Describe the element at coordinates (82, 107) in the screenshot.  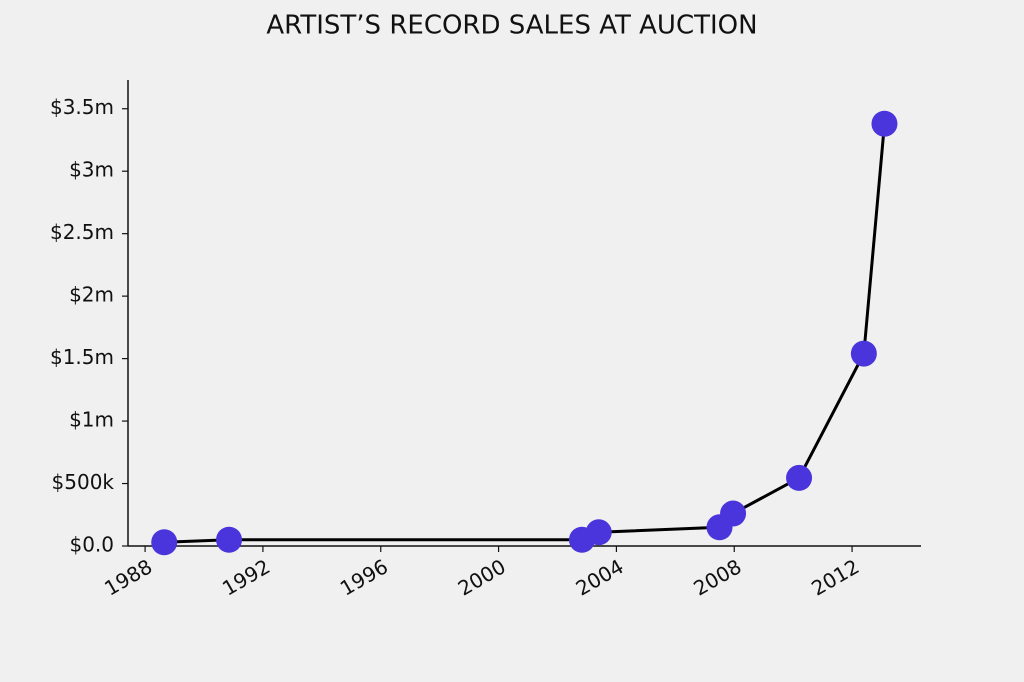
I see `y-tick-label: $3.5m` at that location.